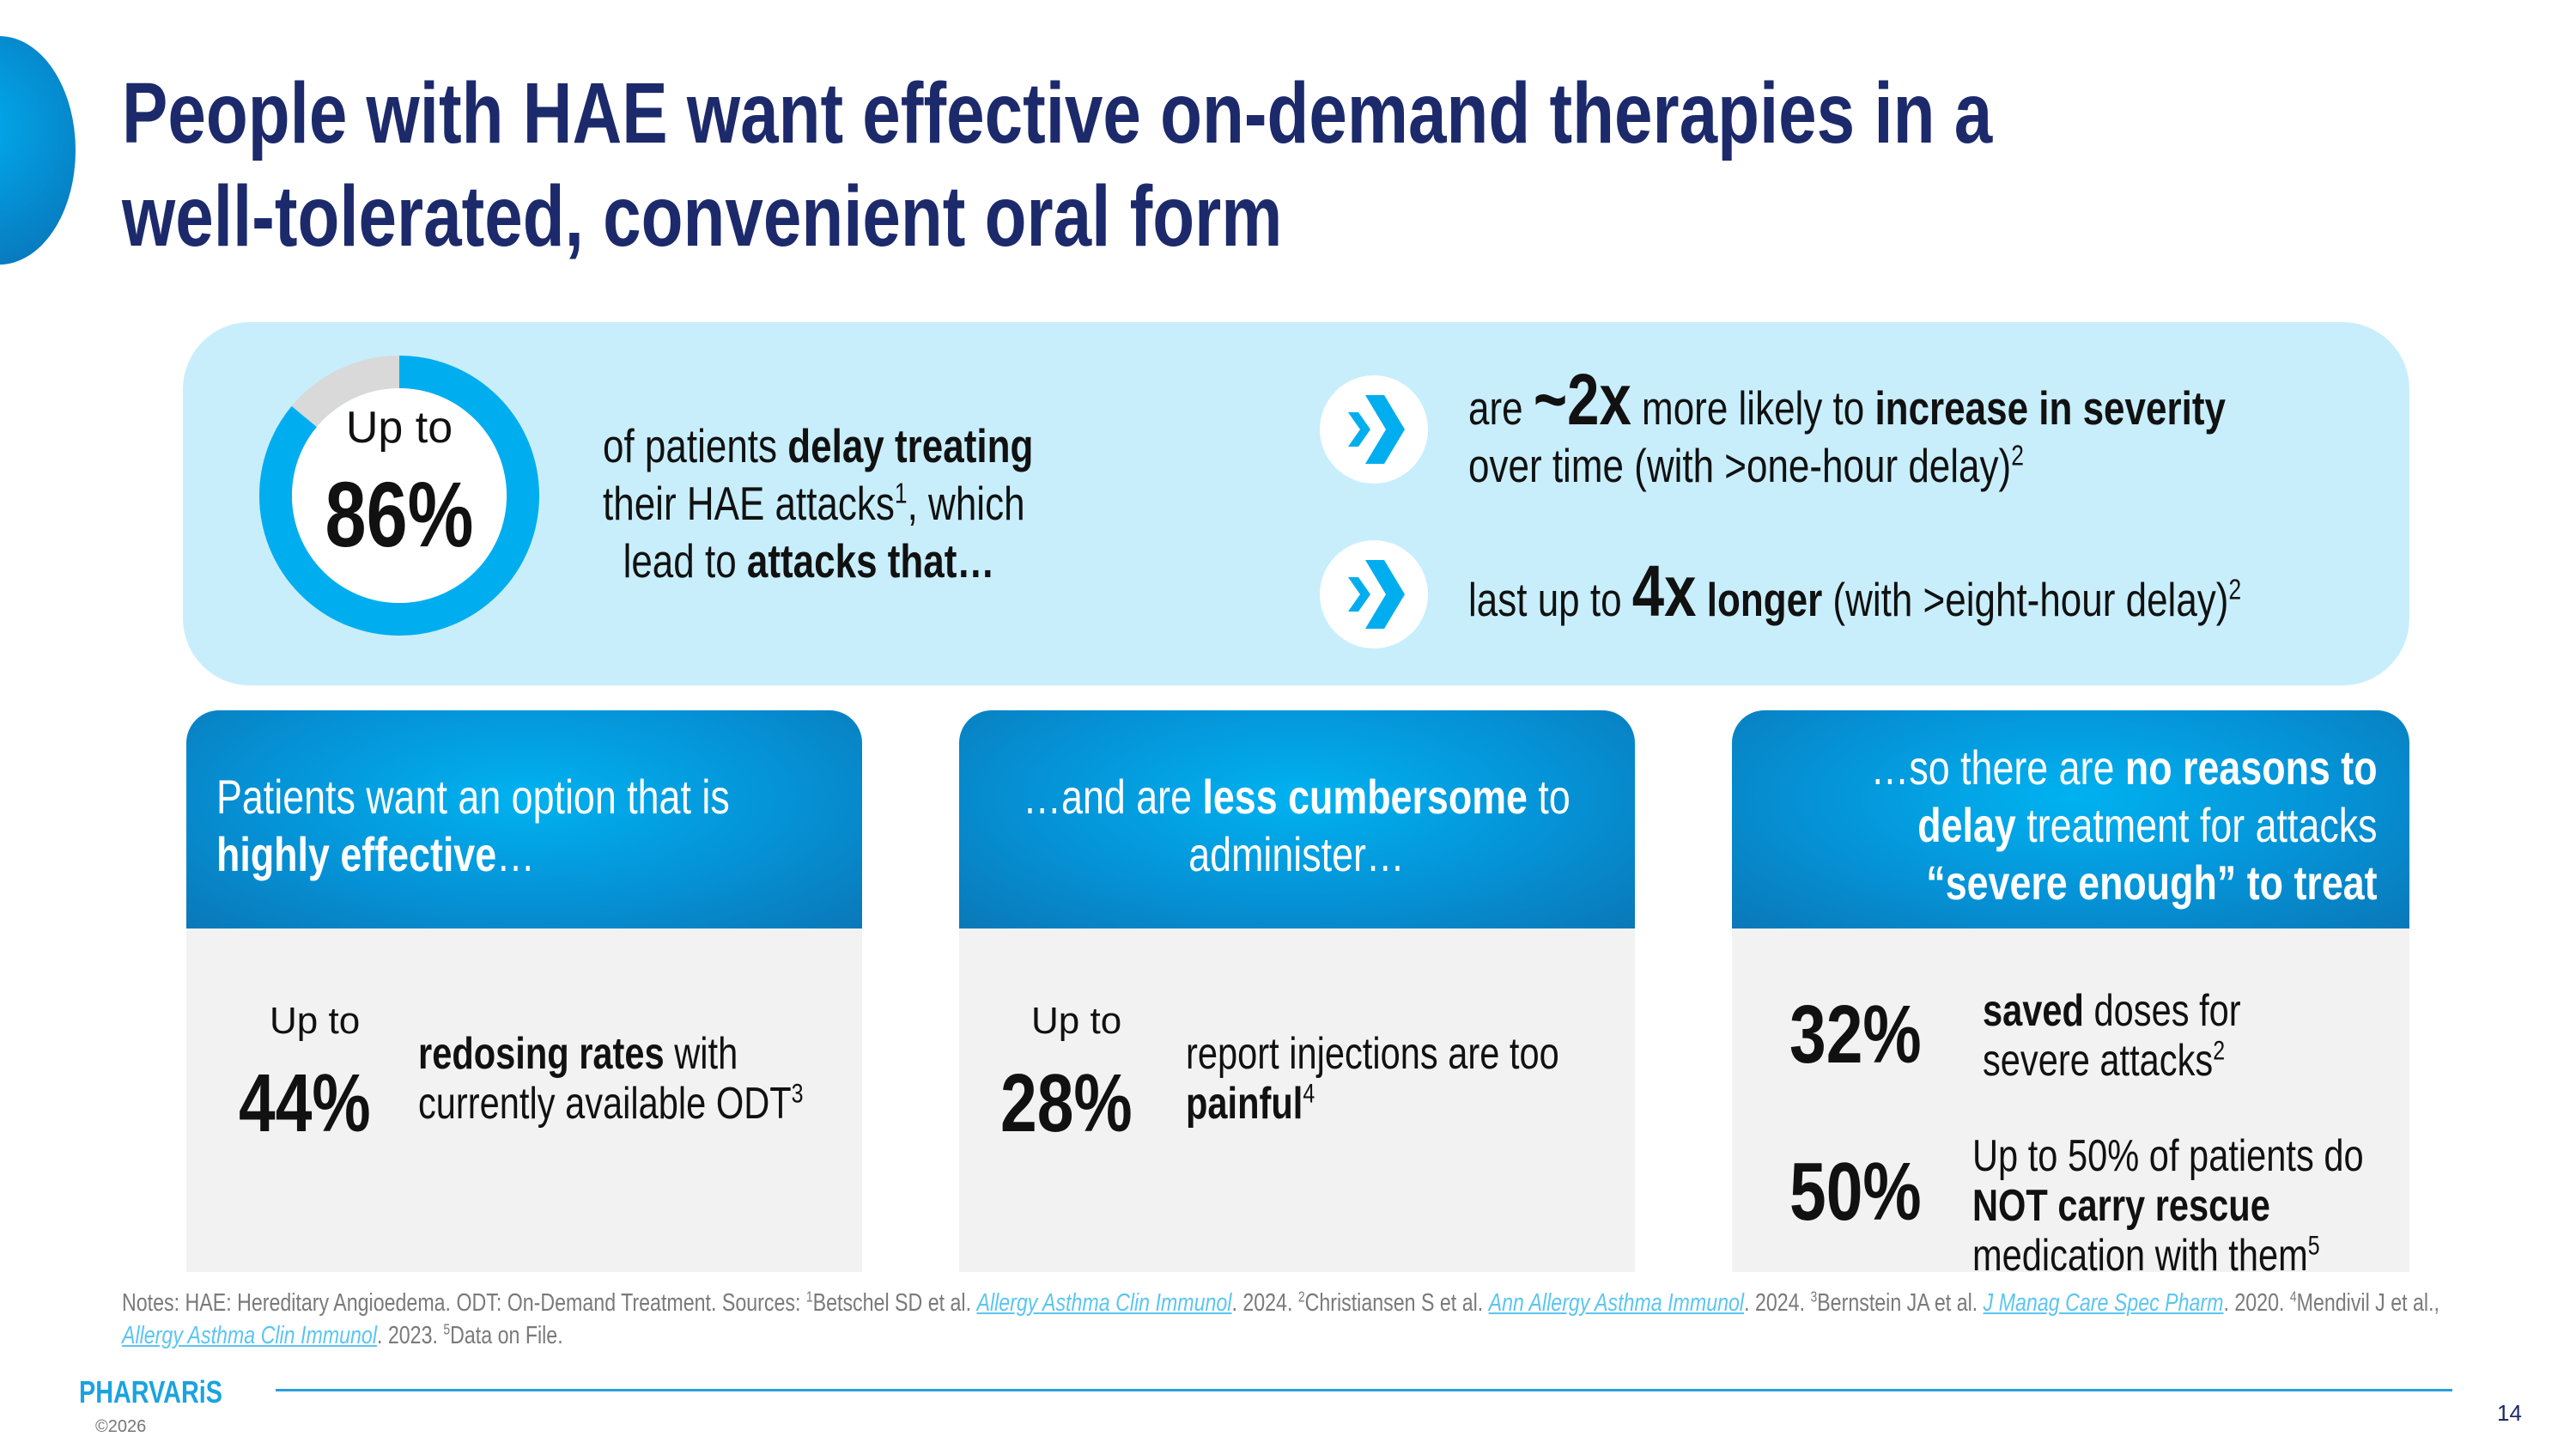  What do you see at coordinates (910, 445) in the screenshot?
I see `text-bold: delay treating` at bounding box center [910, 445].